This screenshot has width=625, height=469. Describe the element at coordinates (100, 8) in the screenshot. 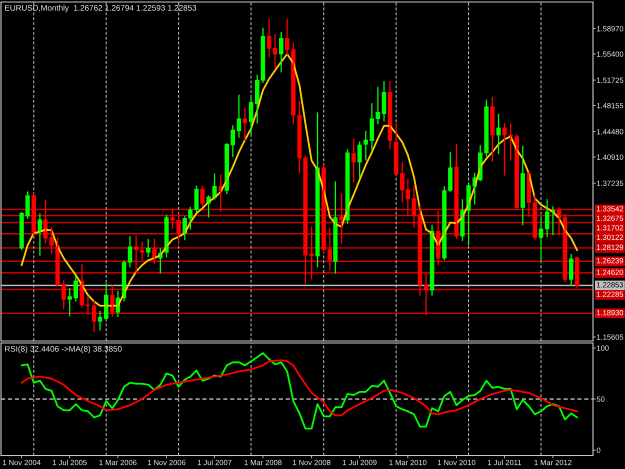

I see `chart-title: EURUSD,Monthly 1.26762 1.26794 1.22593 1.22853` at that location.